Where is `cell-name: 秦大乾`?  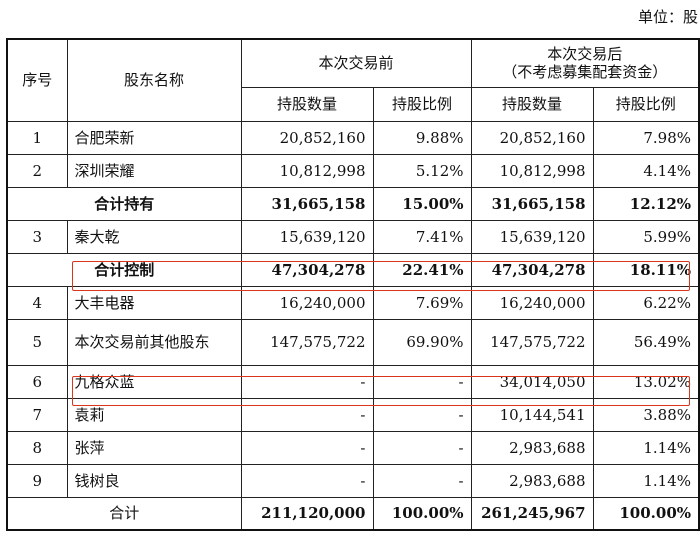
cell-name: 秦大乾 is located at coordinates (154, 236).